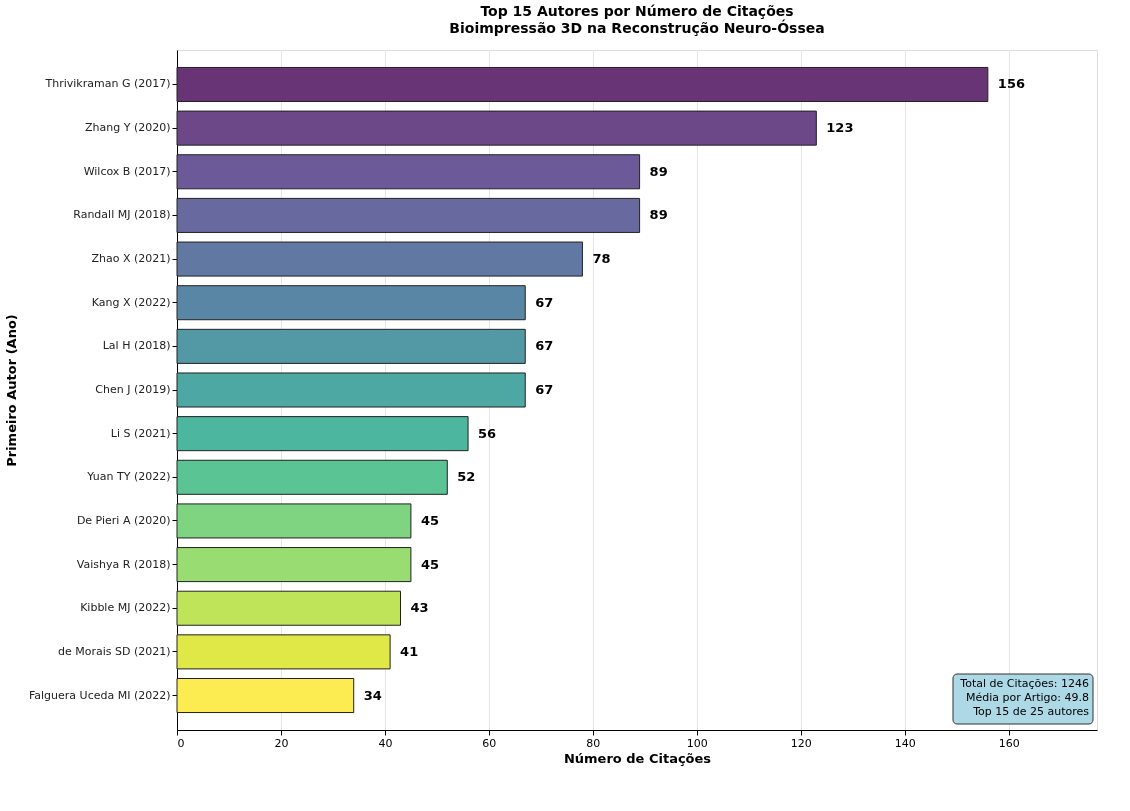 This screenshot has height=811, width=1130. Describe the element at coordinates (131, 302) in the screenshot. I see `y-tick-label: Kang X (2022)` at that location.